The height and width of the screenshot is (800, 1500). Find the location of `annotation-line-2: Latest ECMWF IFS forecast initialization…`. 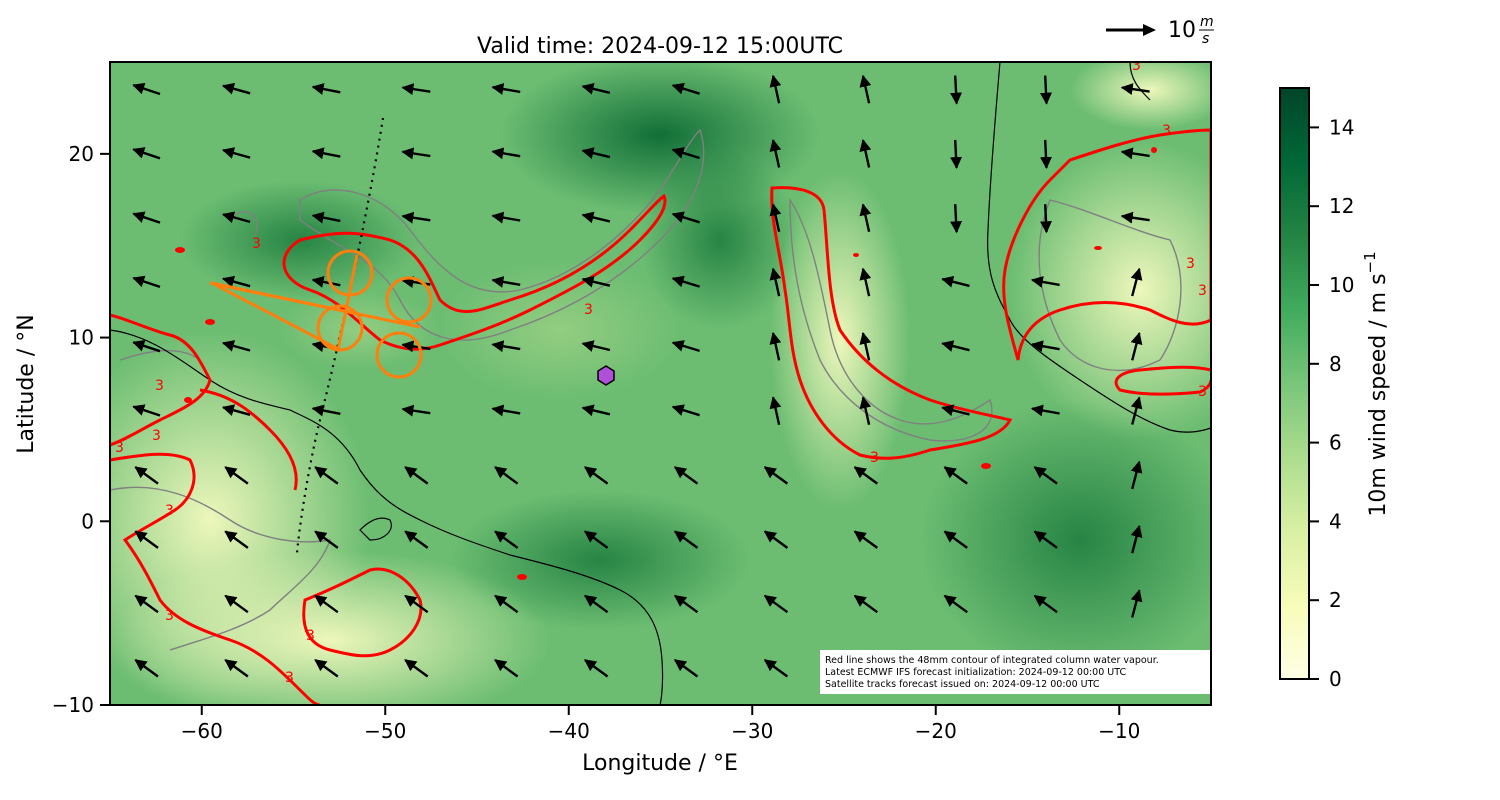

annotation-line-2: Latest ECMWF IFS forecast initialization… is located at coordinates (975, 672).